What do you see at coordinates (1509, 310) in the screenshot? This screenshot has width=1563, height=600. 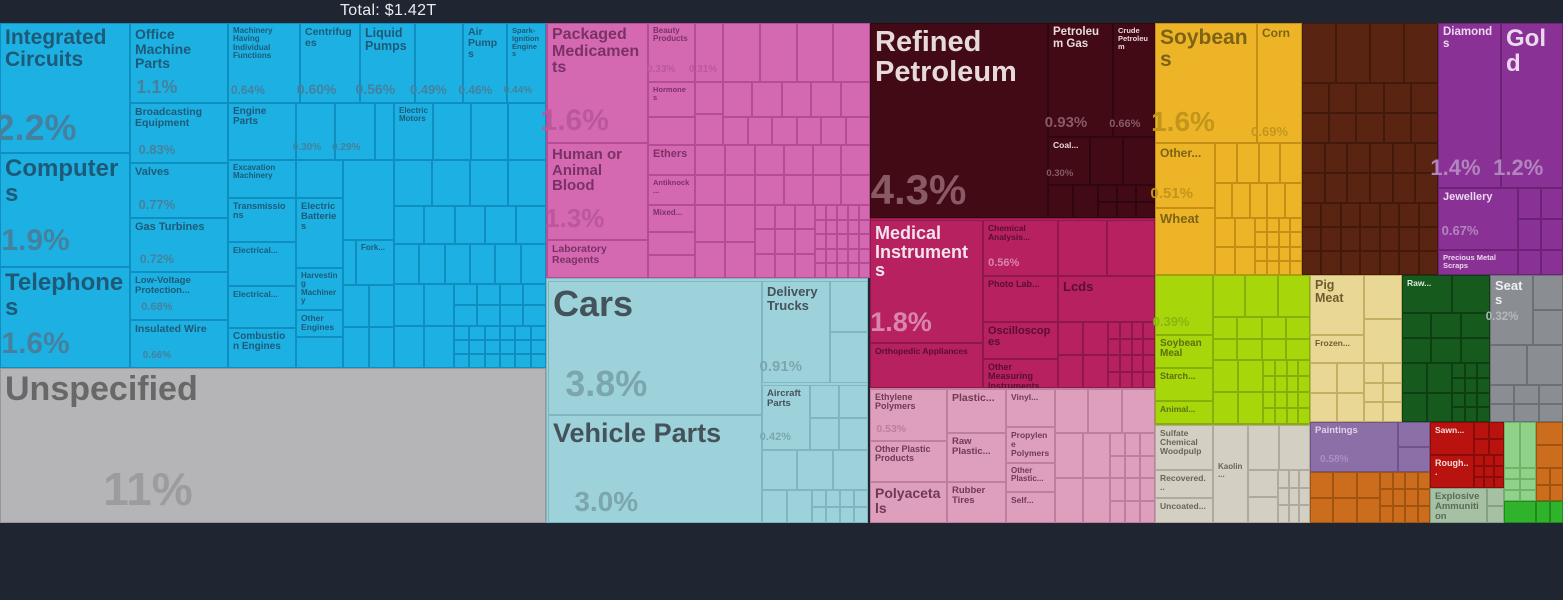 I see `treemap-cell-seats: Seats 0.32%` at bounding box center [1509, 310].